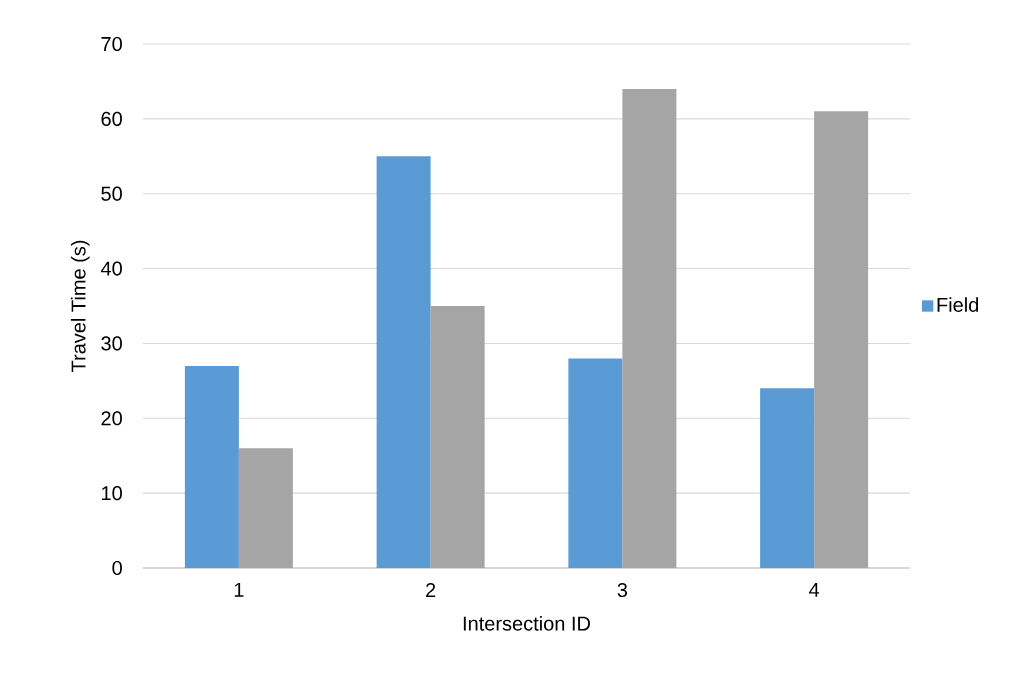 The image size is (1024, 691). I want to click on x-axis-title: Intersection ID, so click(526, 623).